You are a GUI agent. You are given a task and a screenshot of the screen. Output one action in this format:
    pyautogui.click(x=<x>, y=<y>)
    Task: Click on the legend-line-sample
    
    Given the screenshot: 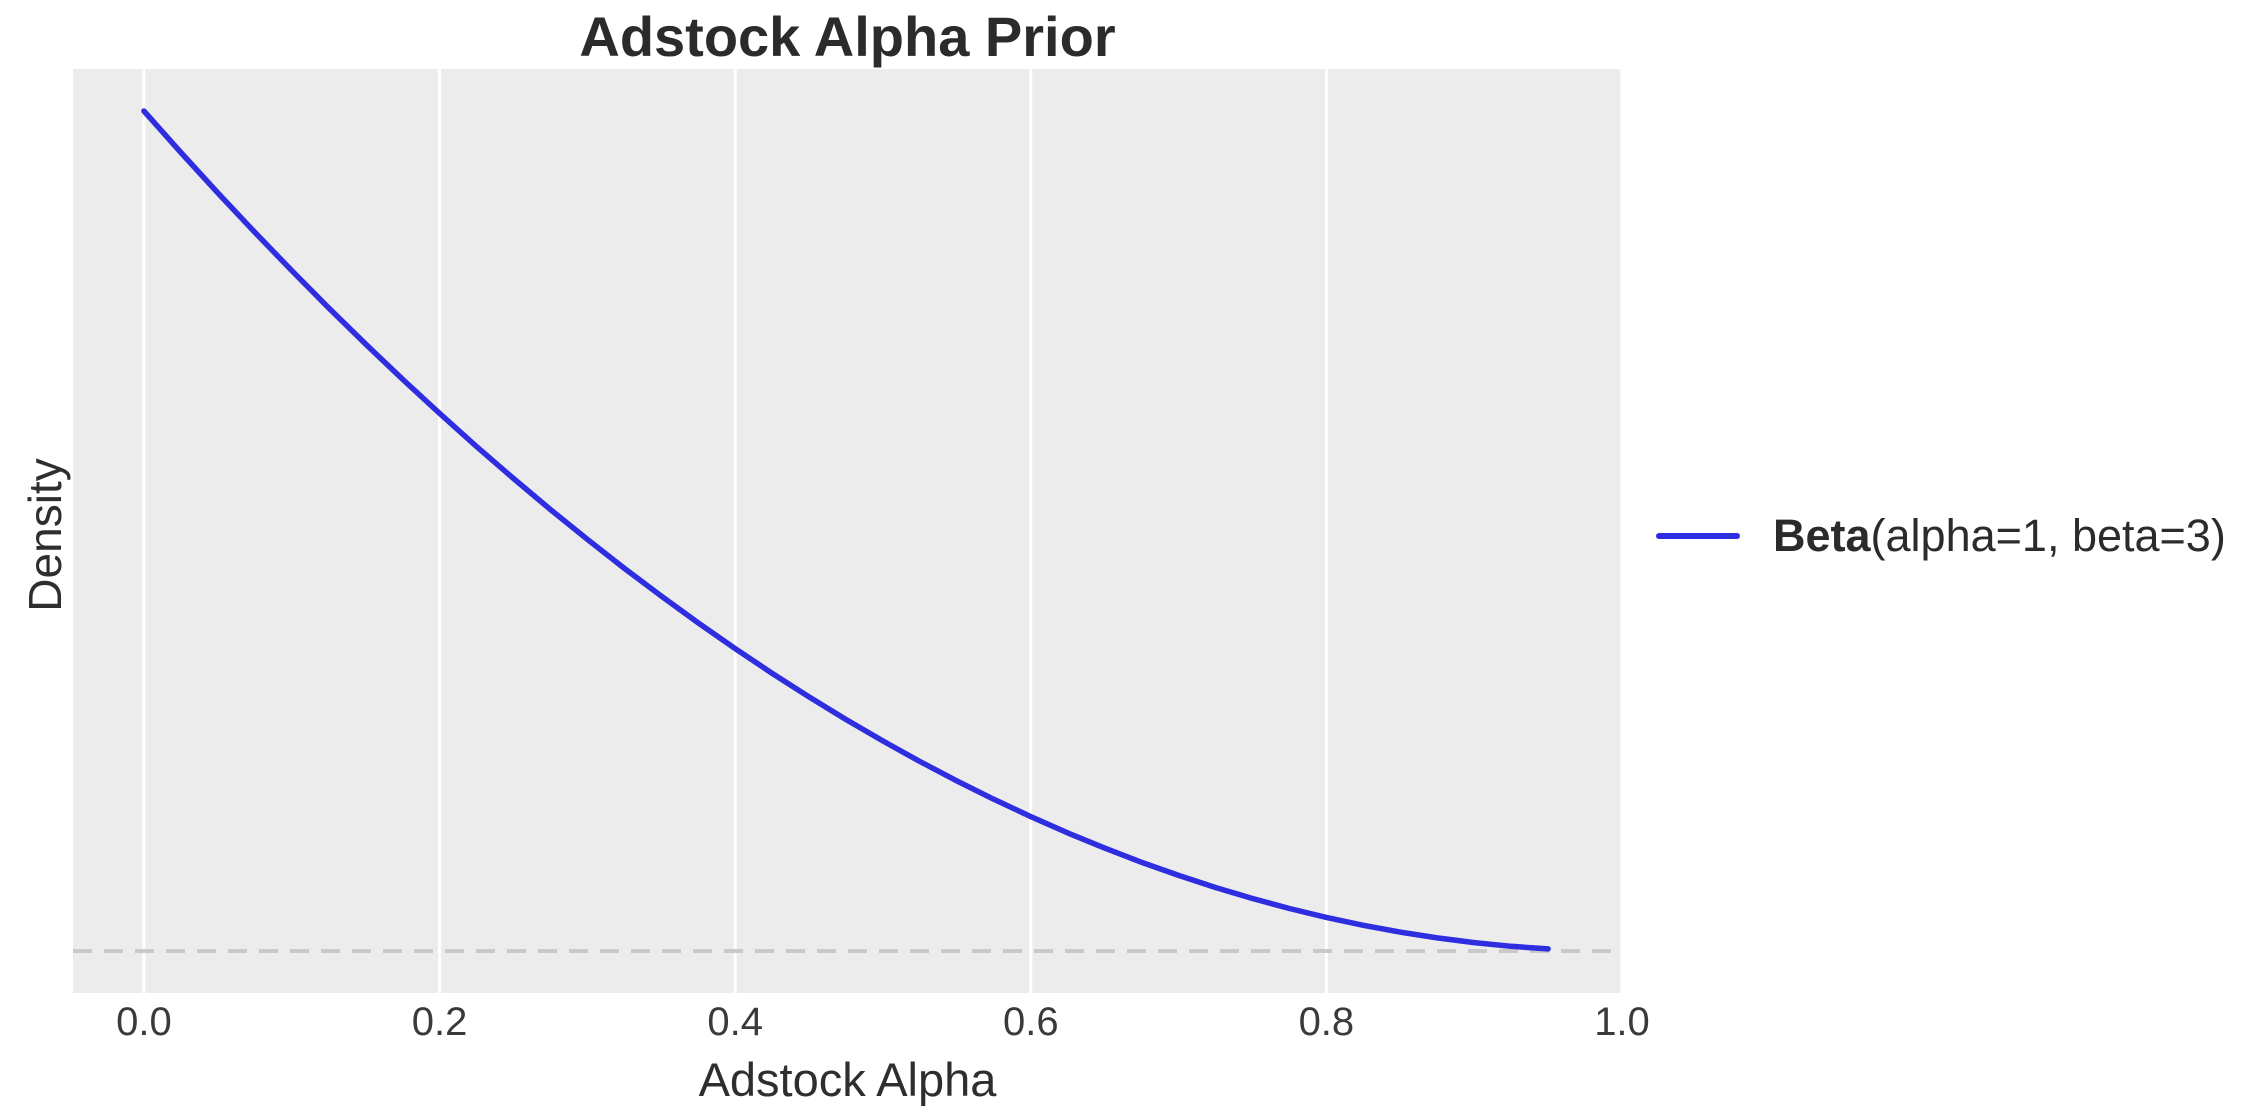 What is the action you would take?
    pyautogui.click(x=1698, y=536)
    